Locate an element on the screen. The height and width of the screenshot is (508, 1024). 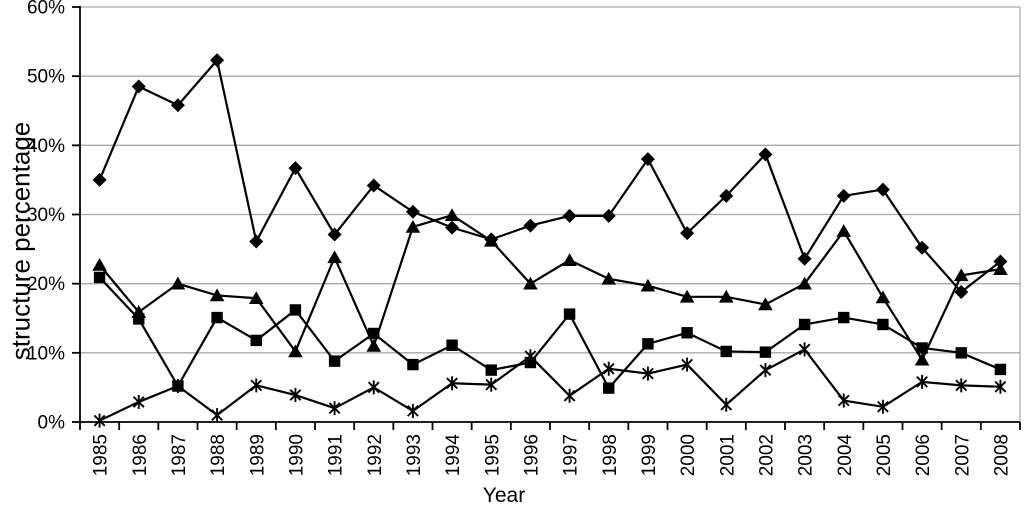
x-tick-label: 1995 is located at coordinates (492, 455).